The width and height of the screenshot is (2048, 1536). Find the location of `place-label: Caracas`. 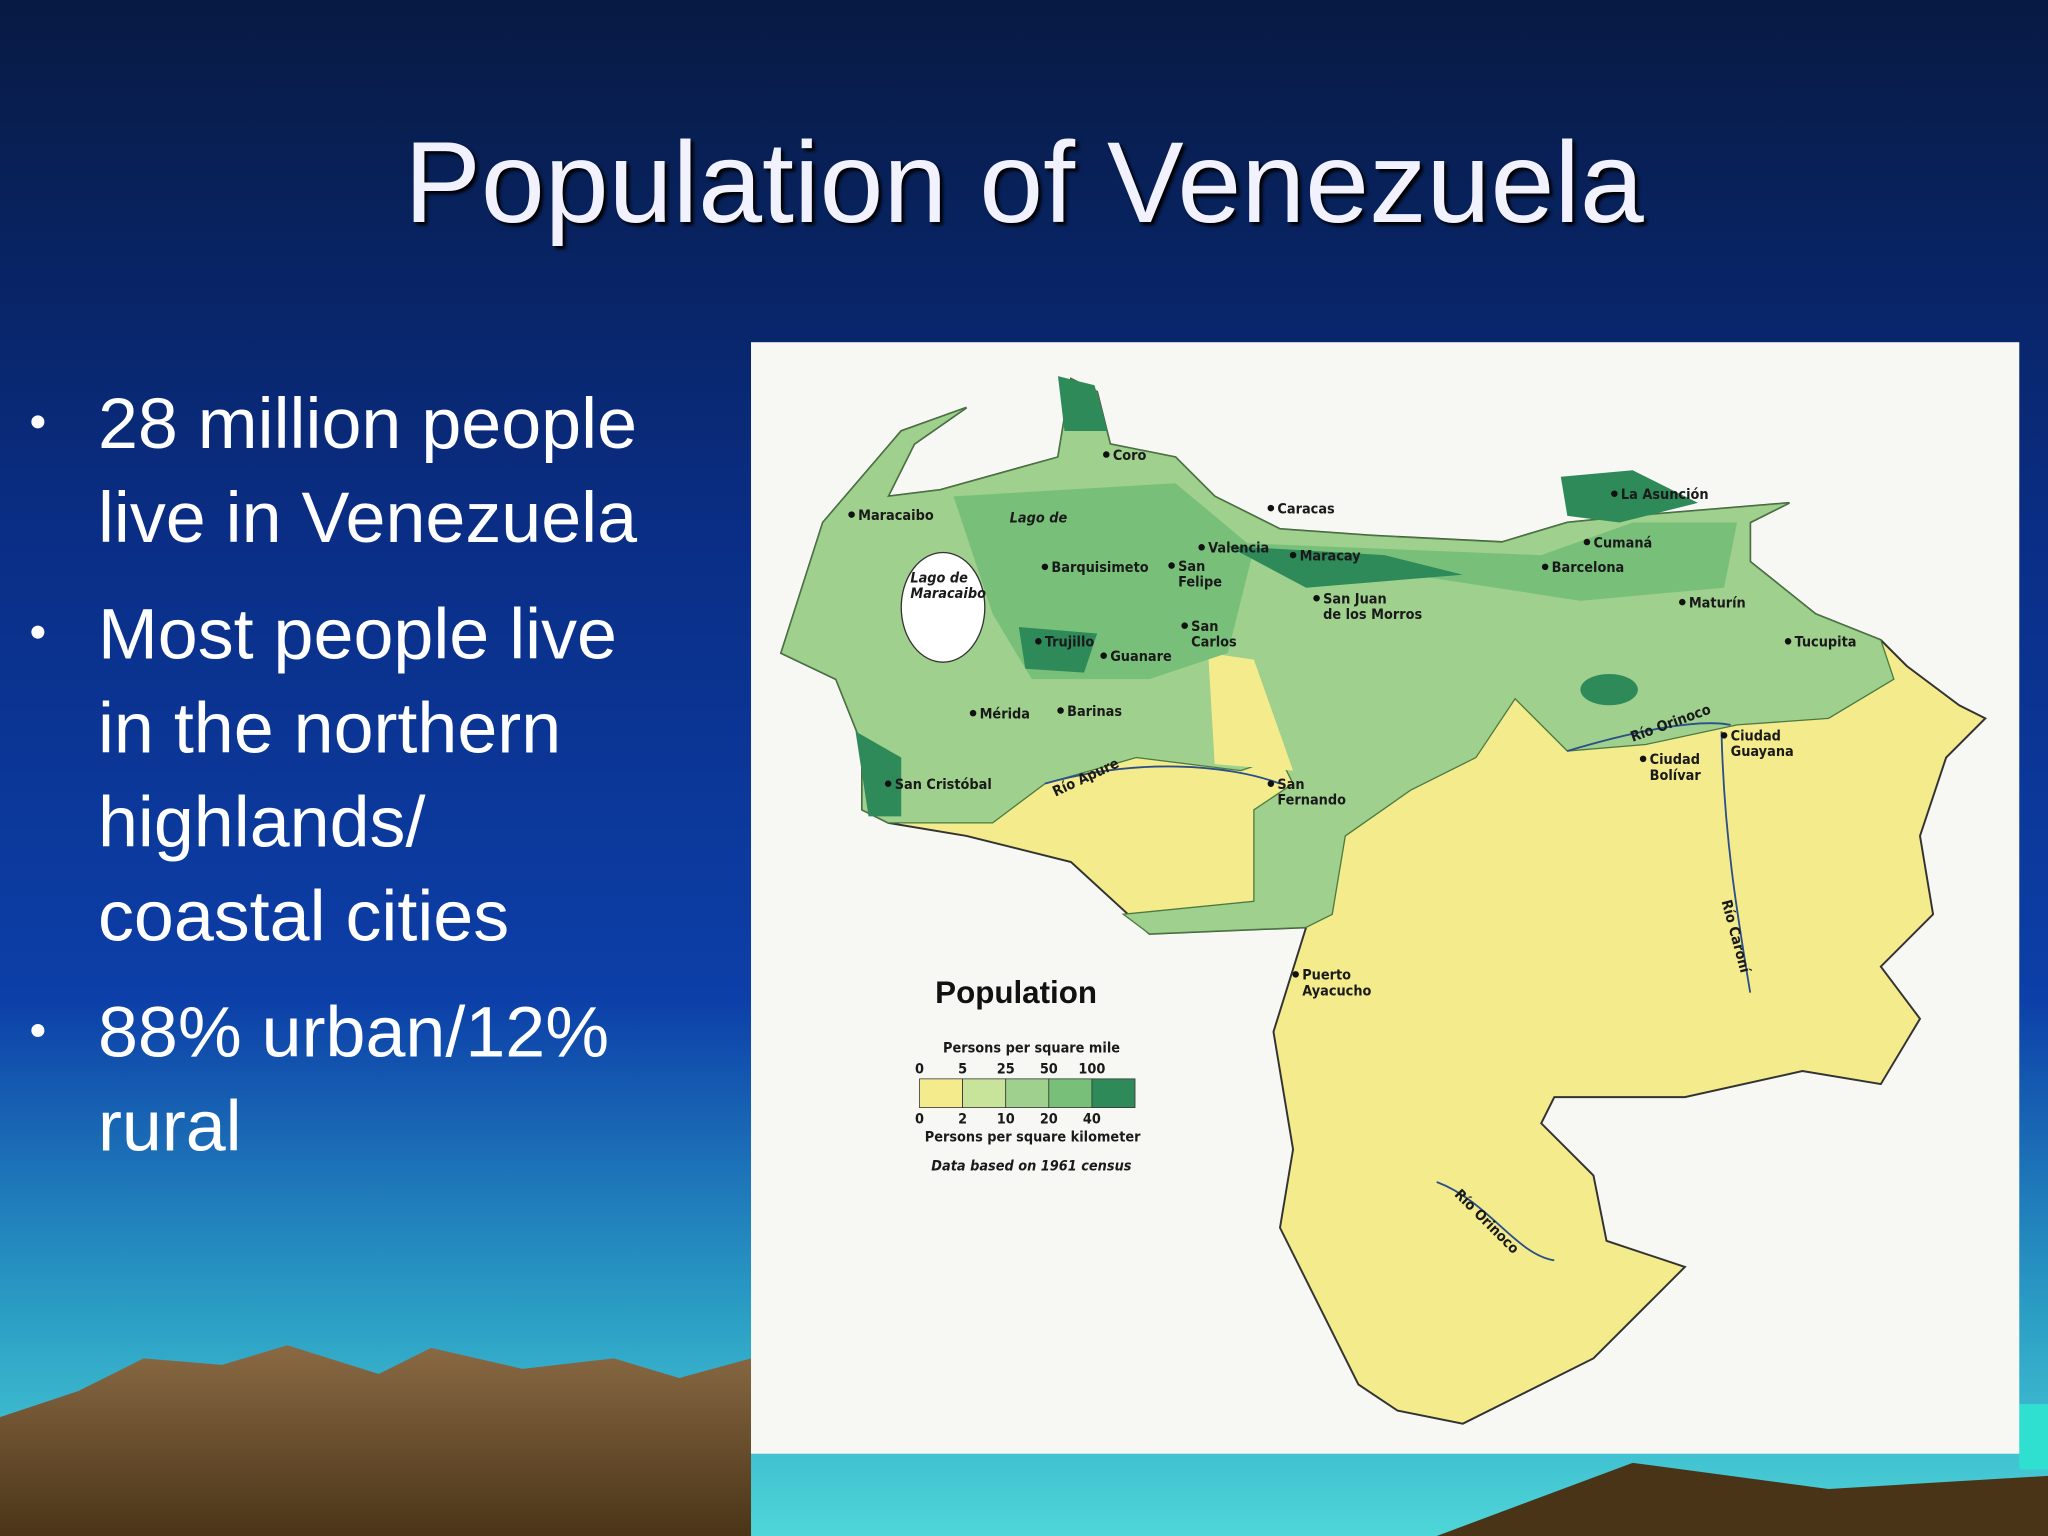

place-label: Caracas is located at coordinates (1306, 509).